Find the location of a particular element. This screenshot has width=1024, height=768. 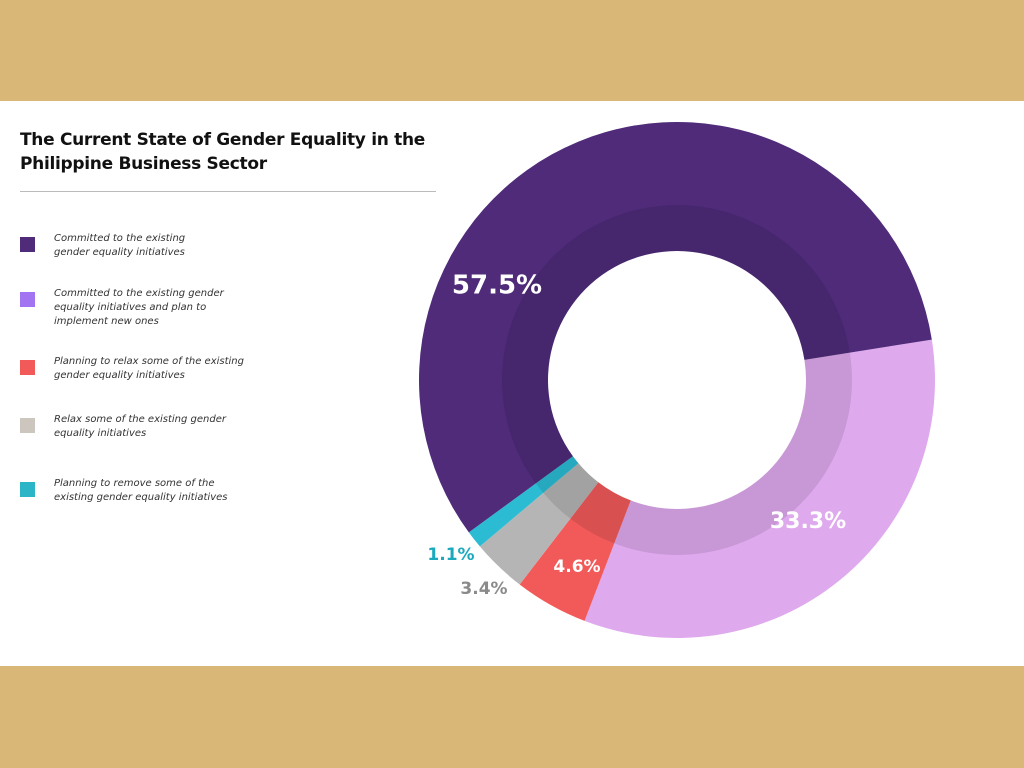

title-divider is located at coordinates (228, 191).